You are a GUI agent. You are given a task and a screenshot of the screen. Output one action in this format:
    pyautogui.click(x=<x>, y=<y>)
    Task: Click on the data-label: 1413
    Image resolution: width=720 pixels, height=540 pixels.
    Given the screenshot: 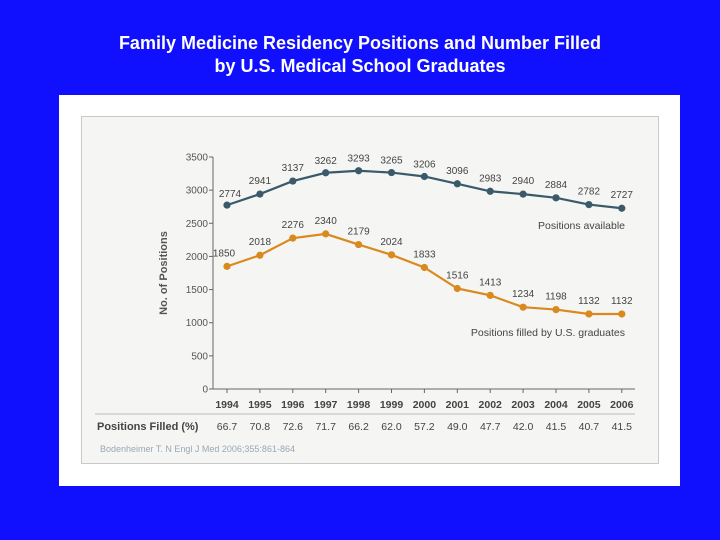 What is the action you would take?
    pyautogui.click(x=490, y=282)
    